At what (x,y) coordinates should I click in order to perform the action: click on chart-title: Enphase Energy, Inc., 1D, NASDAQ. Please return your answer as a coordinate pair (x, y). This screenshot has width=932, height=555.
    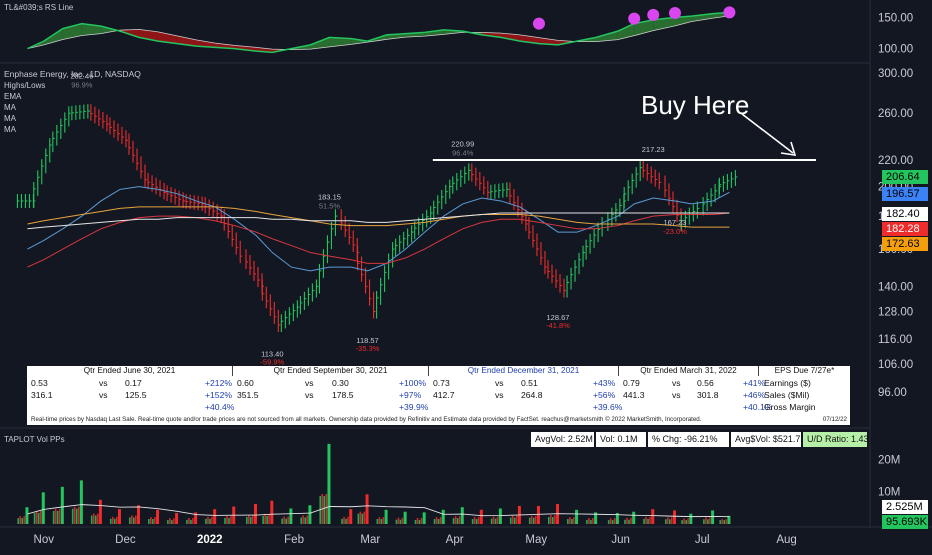
    Looking at the image, I should click on (72, 74).